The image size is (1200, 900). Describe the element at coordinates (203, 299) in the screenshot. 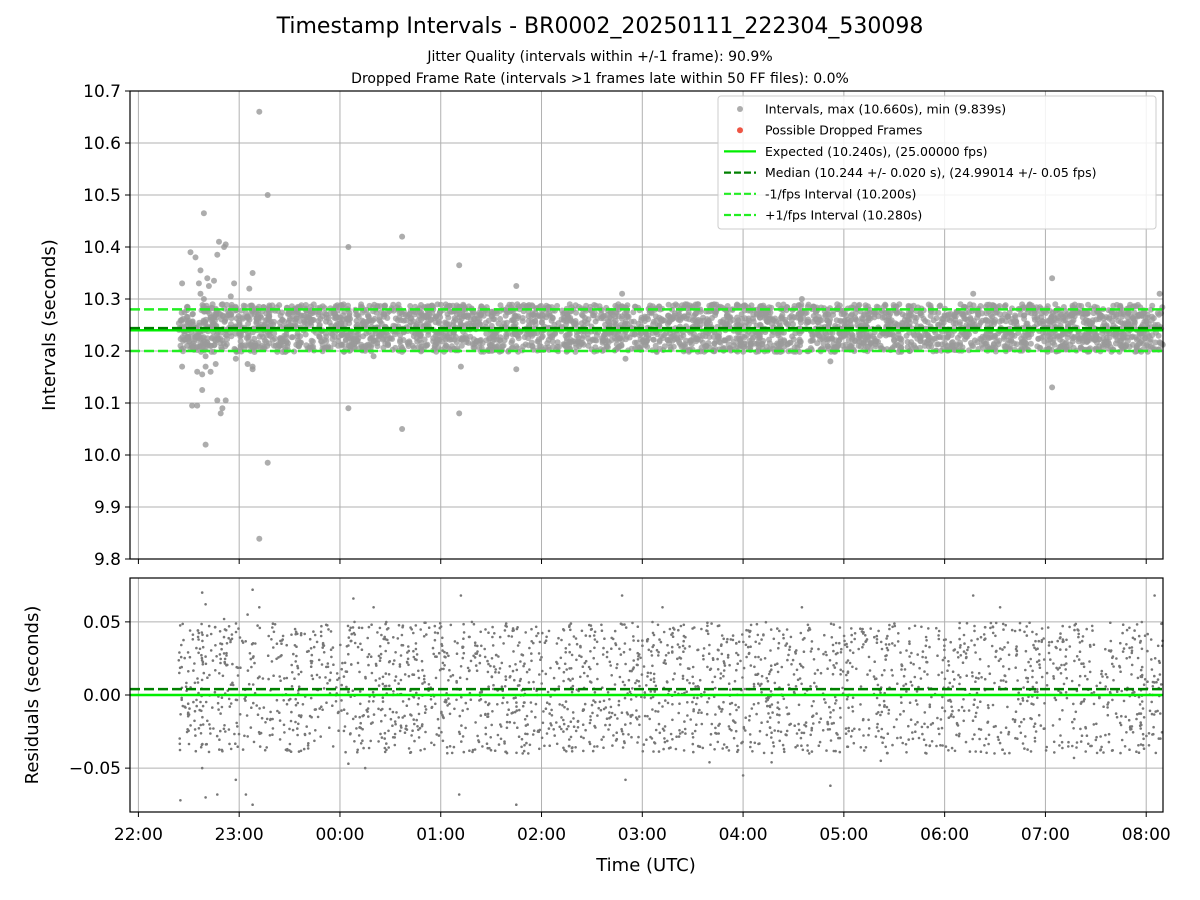

I see `interval-outlier-point` at that location.